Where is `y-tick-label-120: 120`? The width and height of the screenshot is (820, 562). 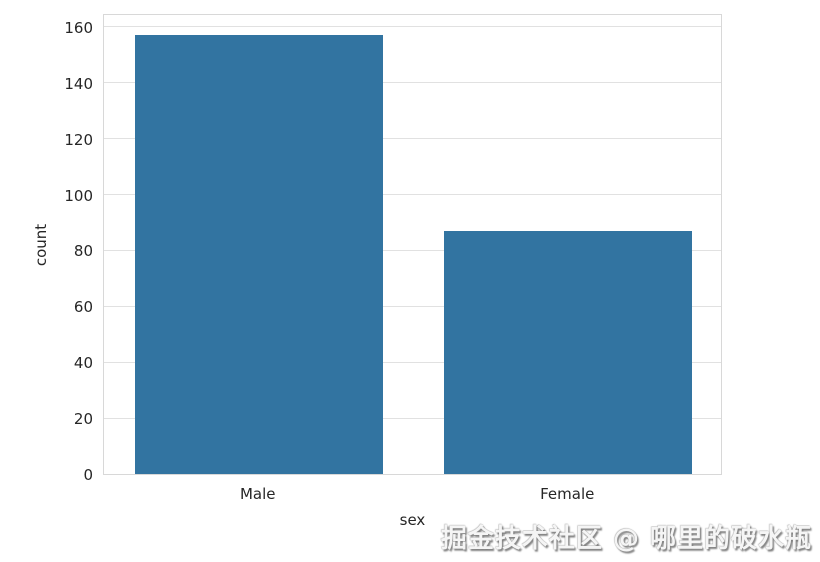
y-tick-label-120: 120 is located at coordinates (78, 139).